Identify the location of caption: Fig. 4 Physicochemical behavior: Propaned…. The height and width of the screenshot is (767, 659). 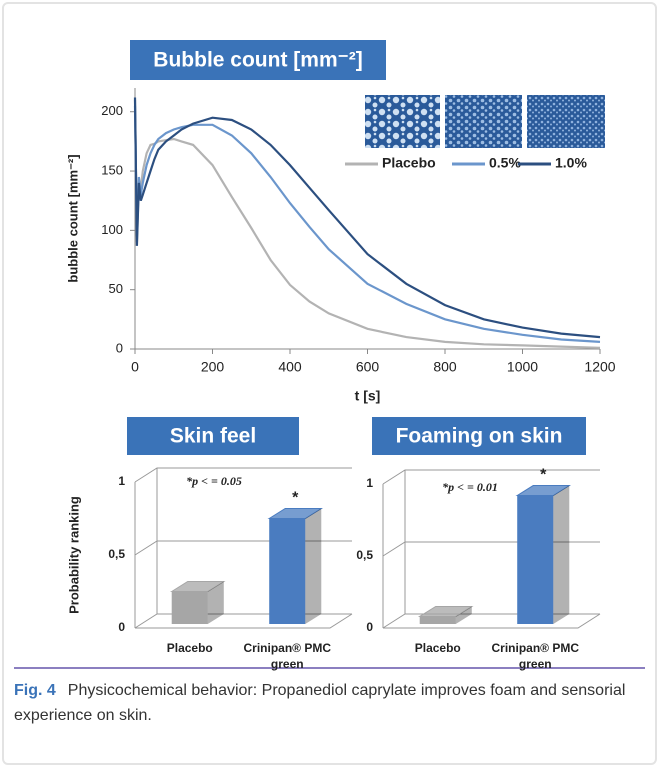
(329, 703).